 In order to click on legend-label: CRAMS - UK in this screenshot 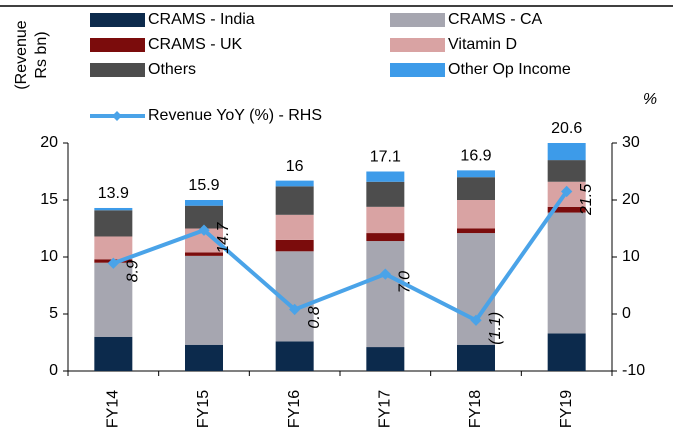, I will do `click(195, 44)`.